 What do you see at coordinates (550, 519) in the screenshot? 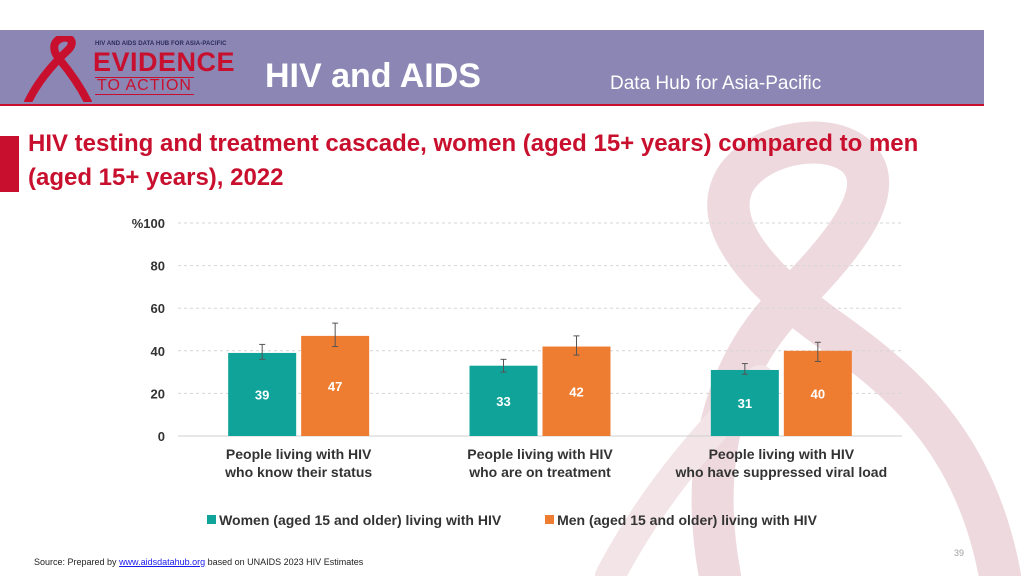
I see `legend-swatch-men` at bounding box center [550, 519].